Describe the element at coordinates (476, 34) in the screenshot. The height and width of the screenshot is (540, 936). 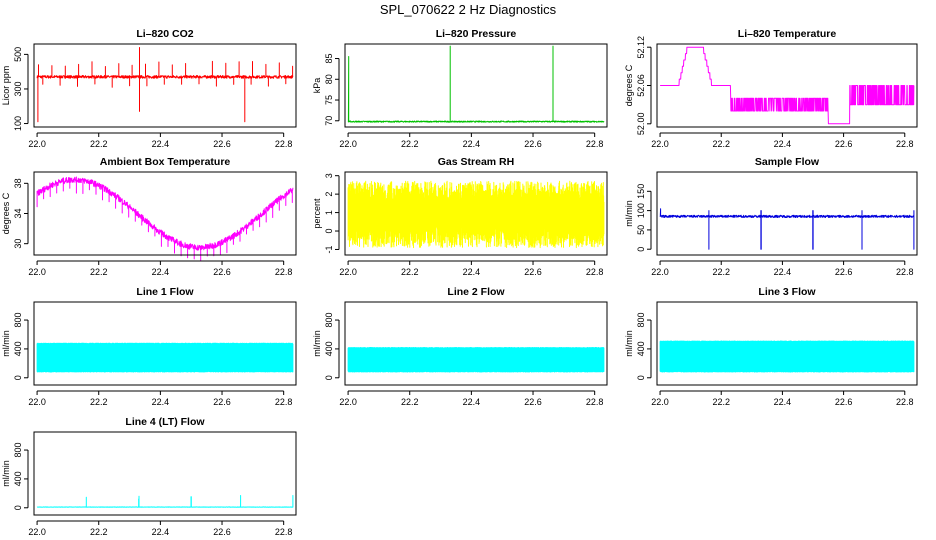
I see `panel-title: Li–820 Pressure` at that location.